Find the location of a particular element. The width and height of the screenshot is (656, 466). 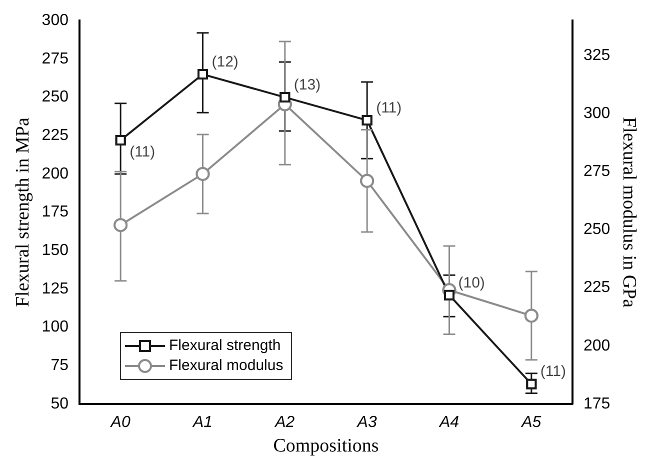

y2-tick-label: 200 is located at coordinates (597, 345).